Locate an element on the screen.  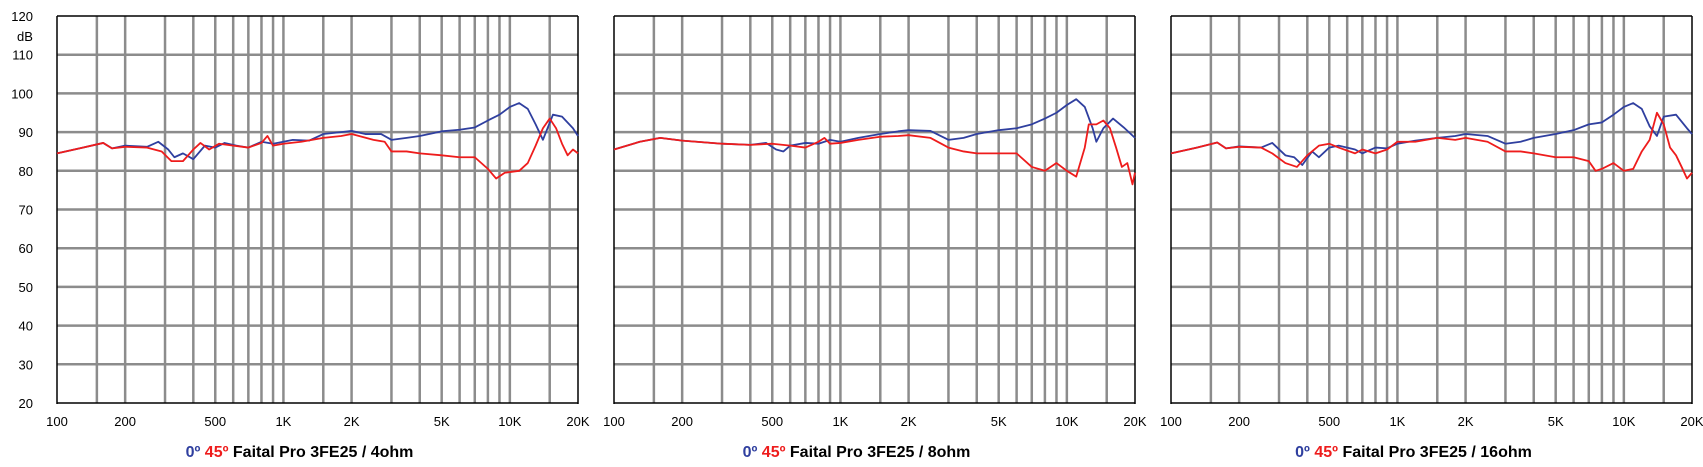
chart-title-text: Faital Pro 3FE25 / 16ohm is located at coordinates (1436, 452).